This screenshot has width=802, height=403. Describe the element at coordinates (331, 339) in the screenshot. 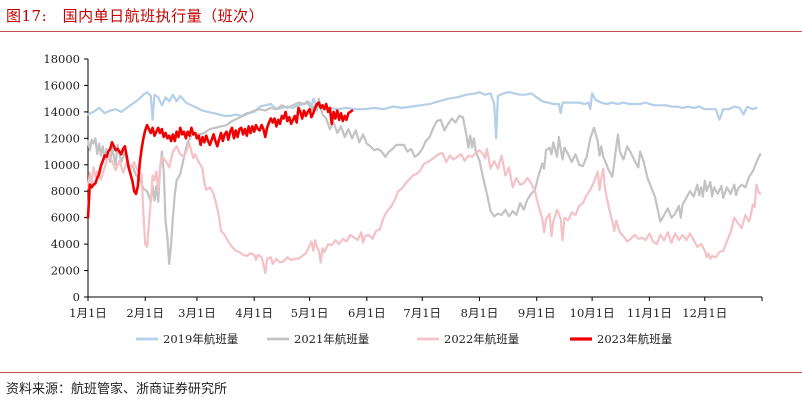

I see `legend-label-2: 2021年航班量` at that location.